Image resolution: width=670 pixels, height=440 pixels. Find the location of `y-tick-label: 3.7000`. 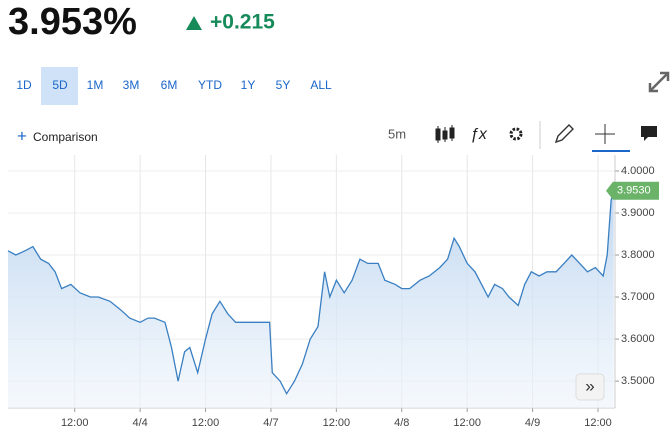

y-tick-label: 3.7000 is located at coordinates (638, 297).